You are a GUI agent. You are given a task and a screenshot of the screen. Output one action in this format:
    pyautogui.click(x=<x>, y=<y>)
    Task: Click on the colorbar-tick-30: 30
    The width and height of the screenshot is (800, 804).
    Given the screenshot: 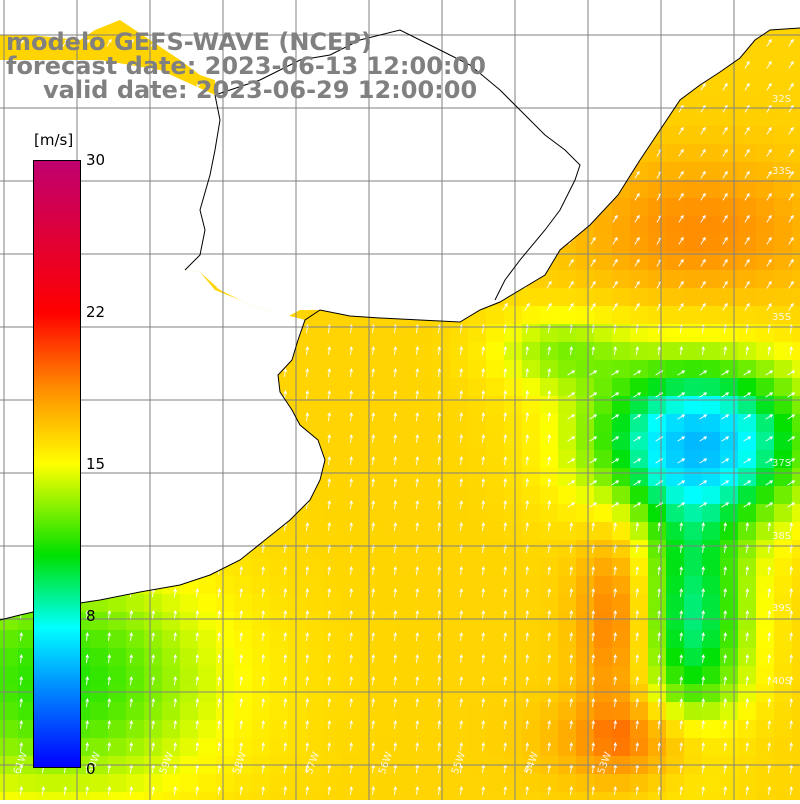 What is the action you would take?
    pyautogui.click(x=96, y=160)
    